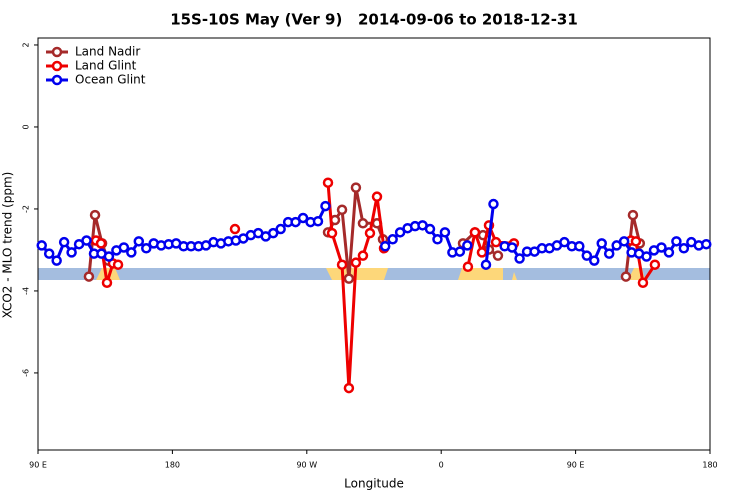 The width and height of the screenshot is (750, 500). Describe the element at coordinates (26, 373) in the screenshot. I see `y-tick-label: -6` at that location.